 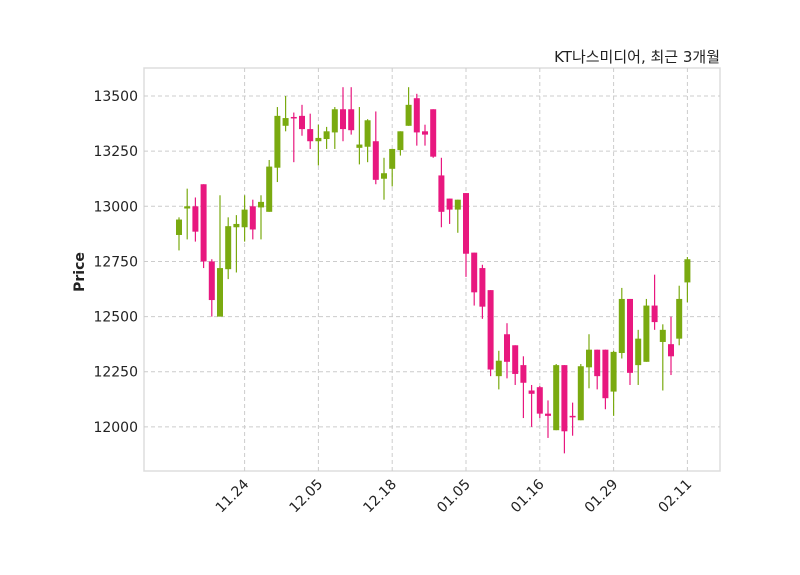 I want to click on x-tick-label: 12.05, so click(x=307, y=497).